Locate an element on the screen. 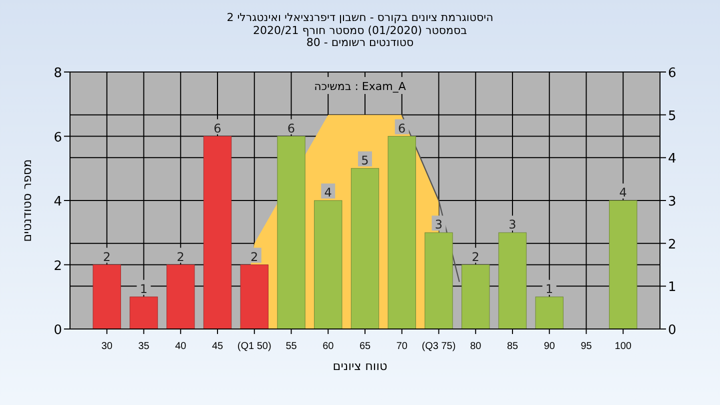  x-axis-title: טווח ציונים is located at coordinates (360, 366).